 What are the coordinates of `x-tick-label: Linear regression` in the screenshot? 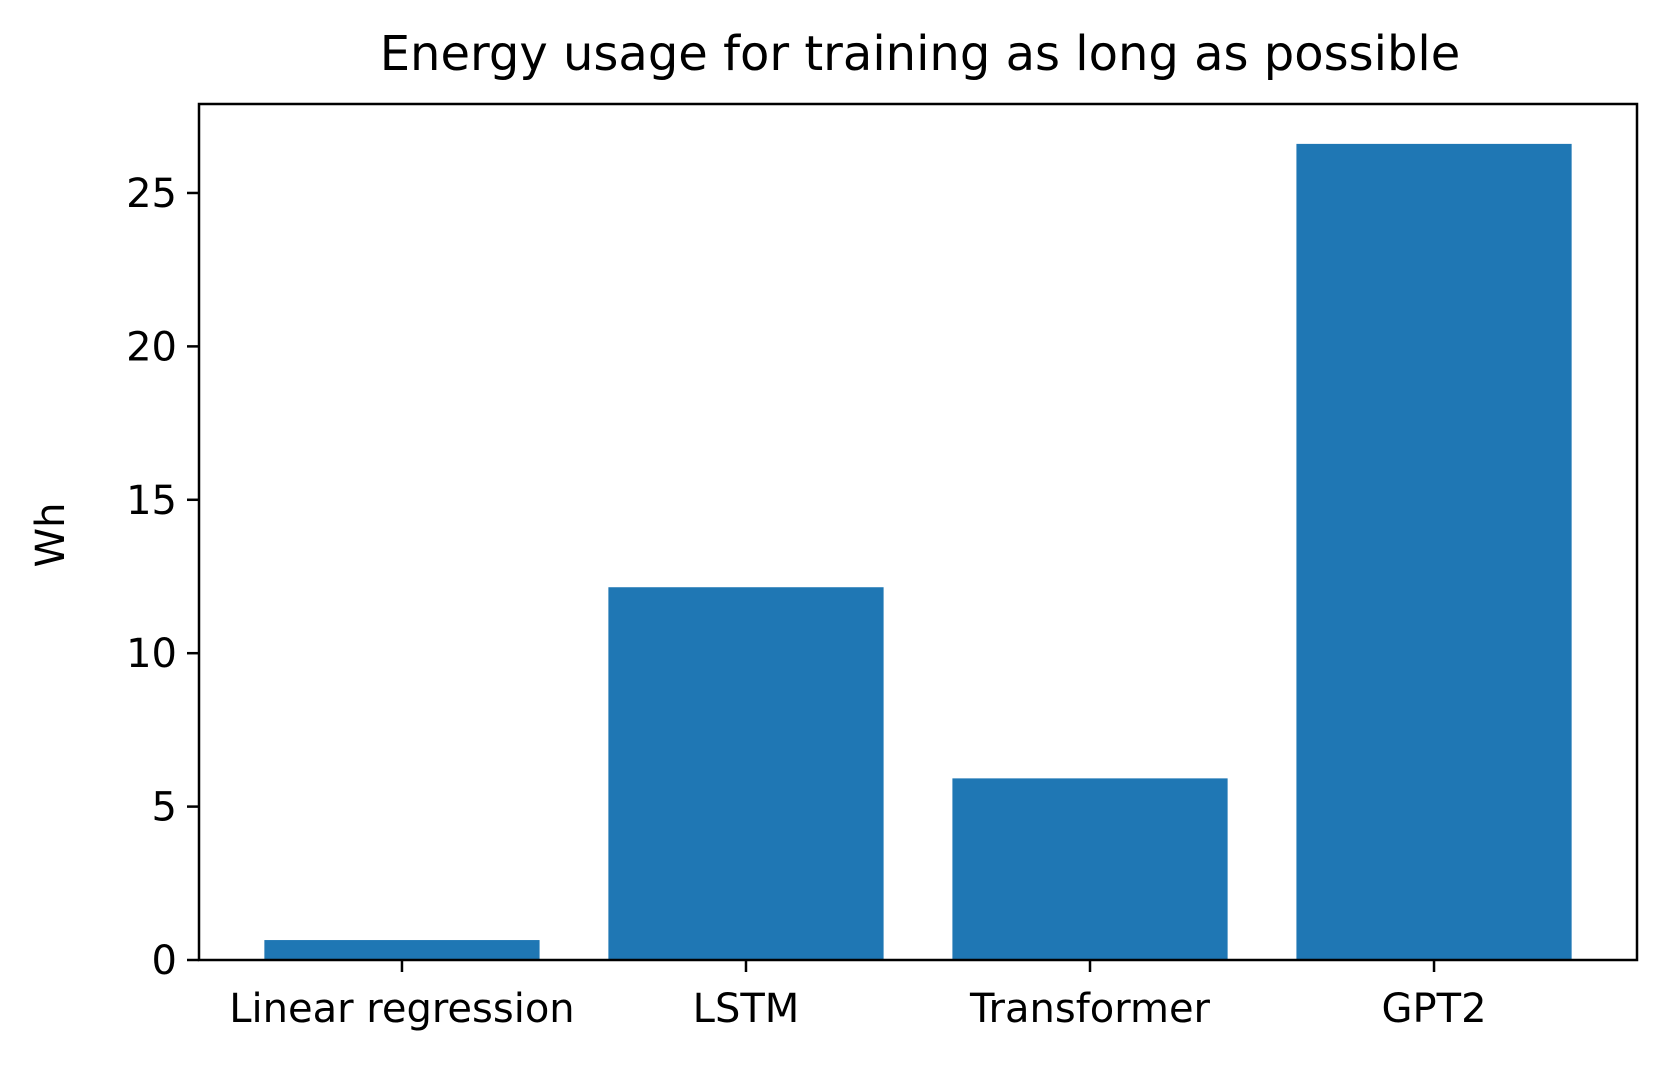 It's located at (401, 1009).